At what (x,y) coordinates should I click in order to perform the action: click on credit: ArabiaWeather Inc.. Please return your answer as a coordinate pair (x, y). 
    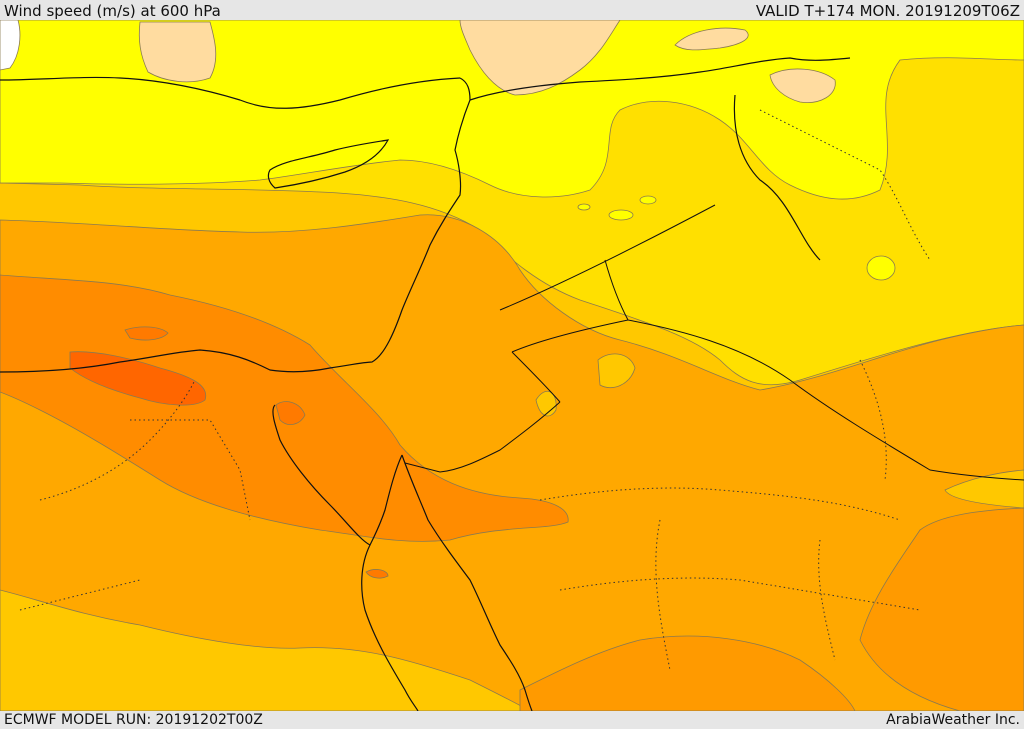
    Looking at the image, I should click on (953, 720).